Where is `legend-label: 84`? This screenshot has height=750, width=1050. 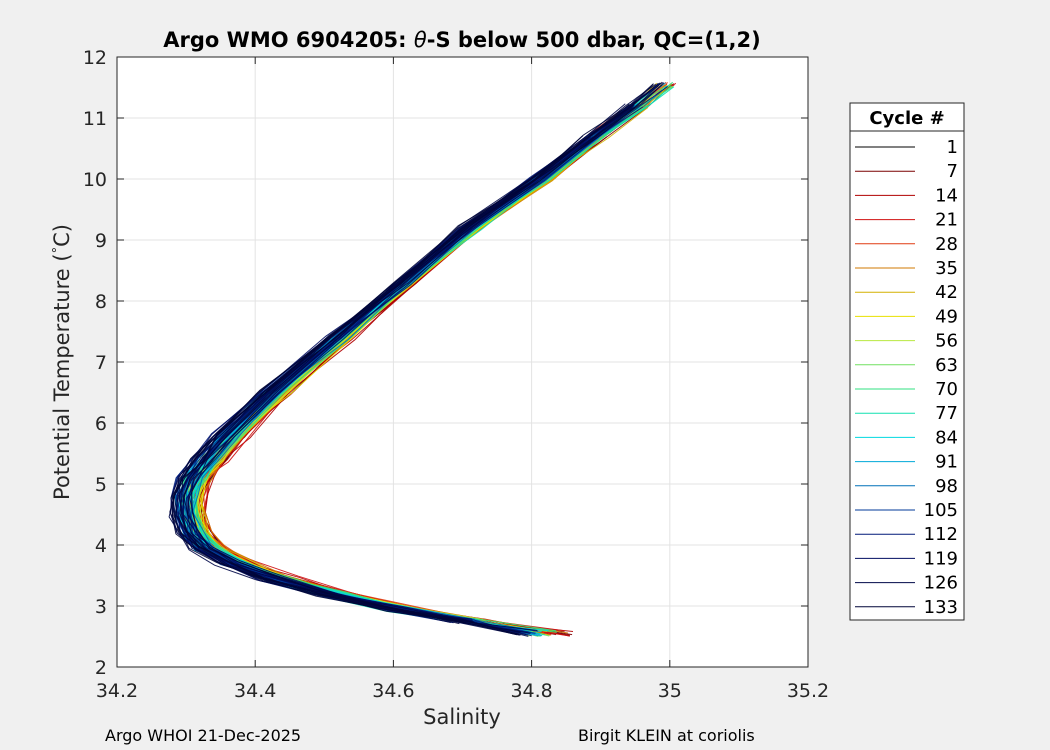 legend-label: 84 is located at coordinates (946, 437).